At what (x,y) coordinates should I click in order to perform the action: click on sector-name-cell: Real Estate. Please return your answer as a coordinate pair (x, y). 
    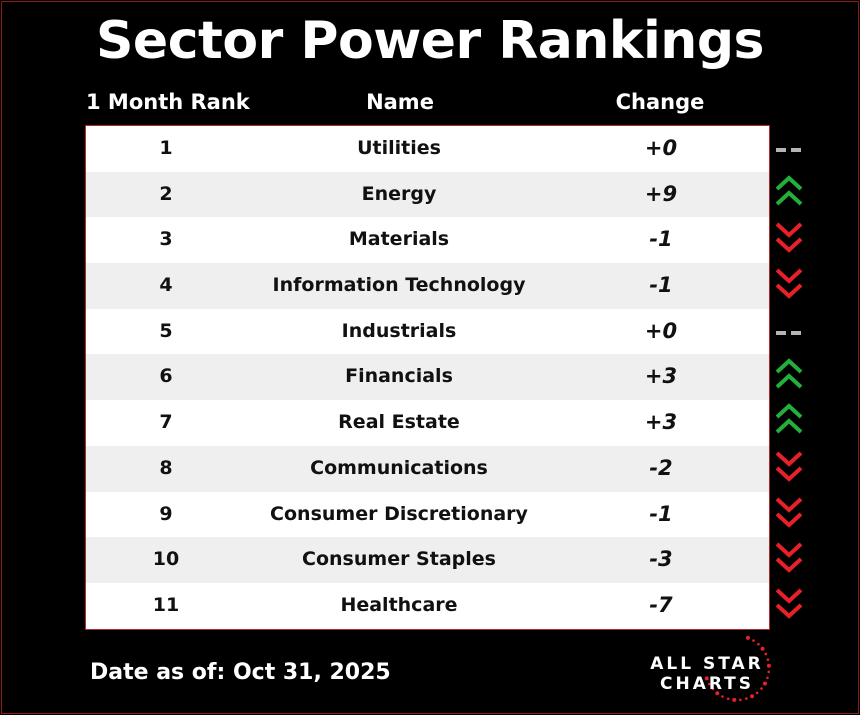
    Looking at the image, I should click on (399, 422).